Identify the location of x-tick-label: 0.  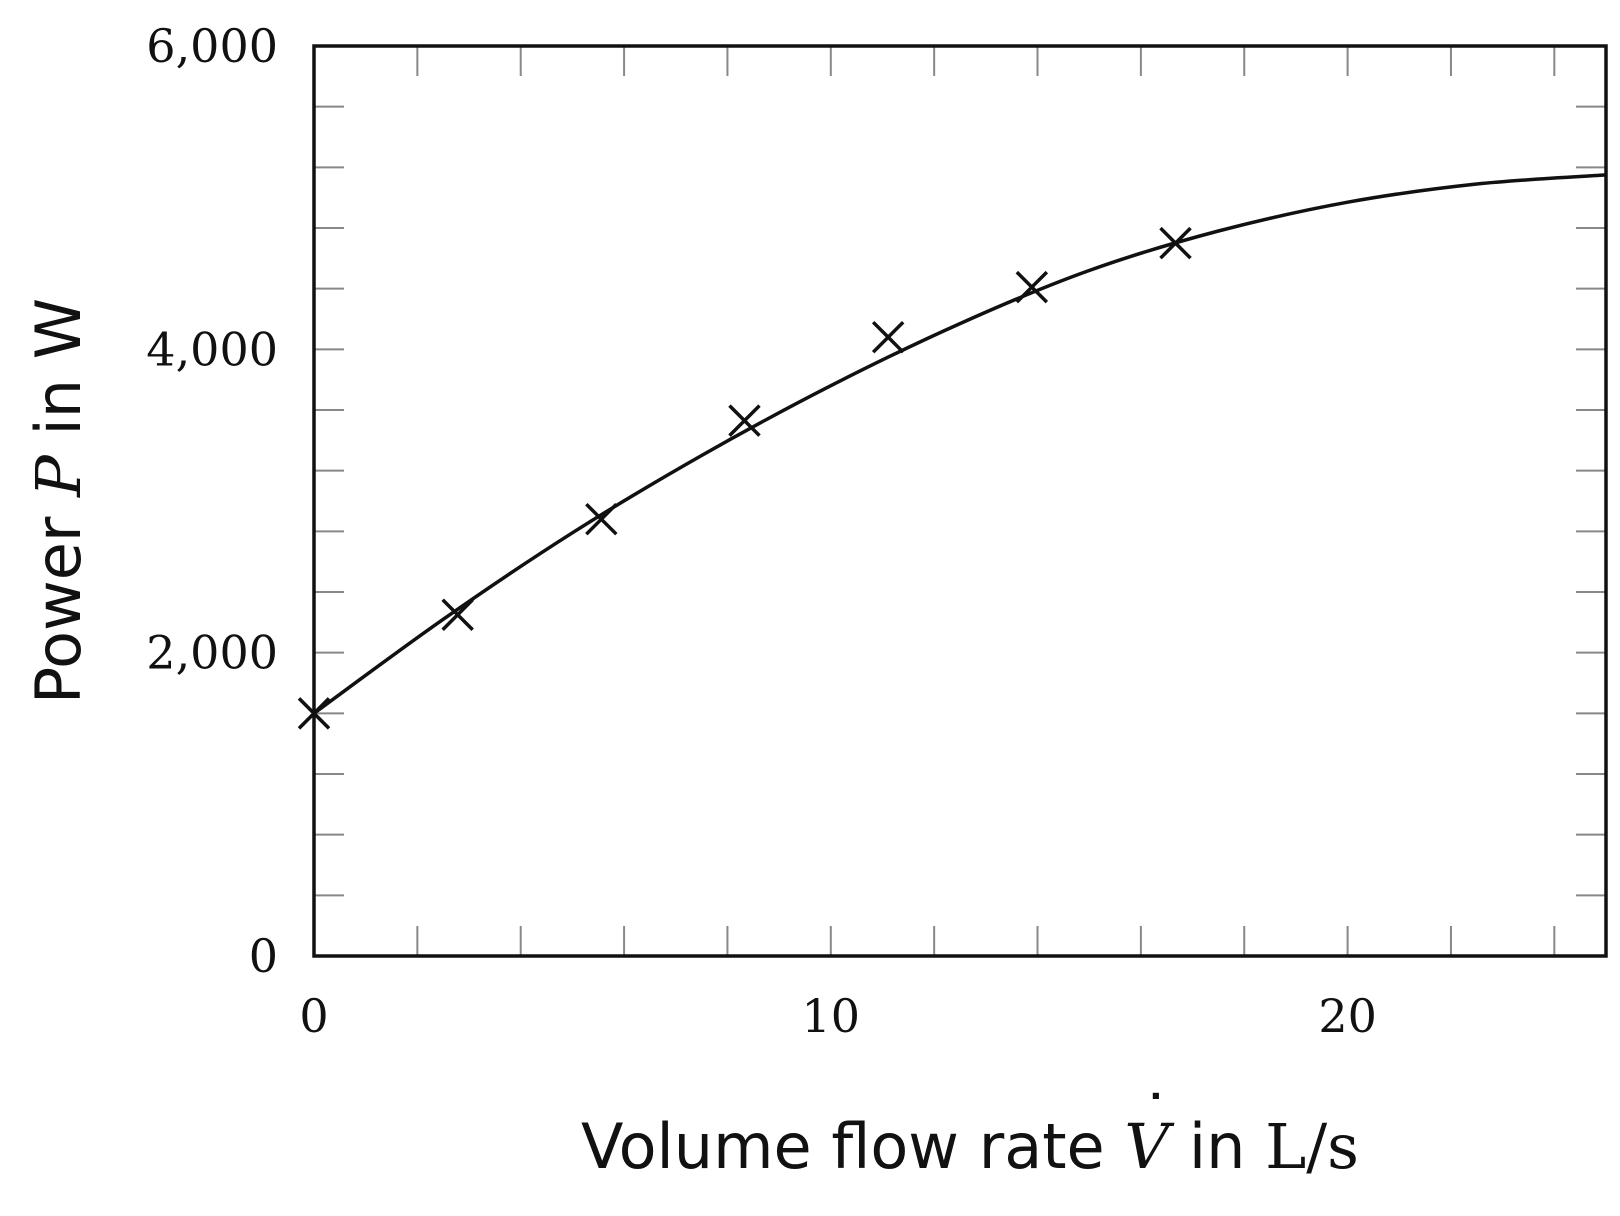
(313, 1016).